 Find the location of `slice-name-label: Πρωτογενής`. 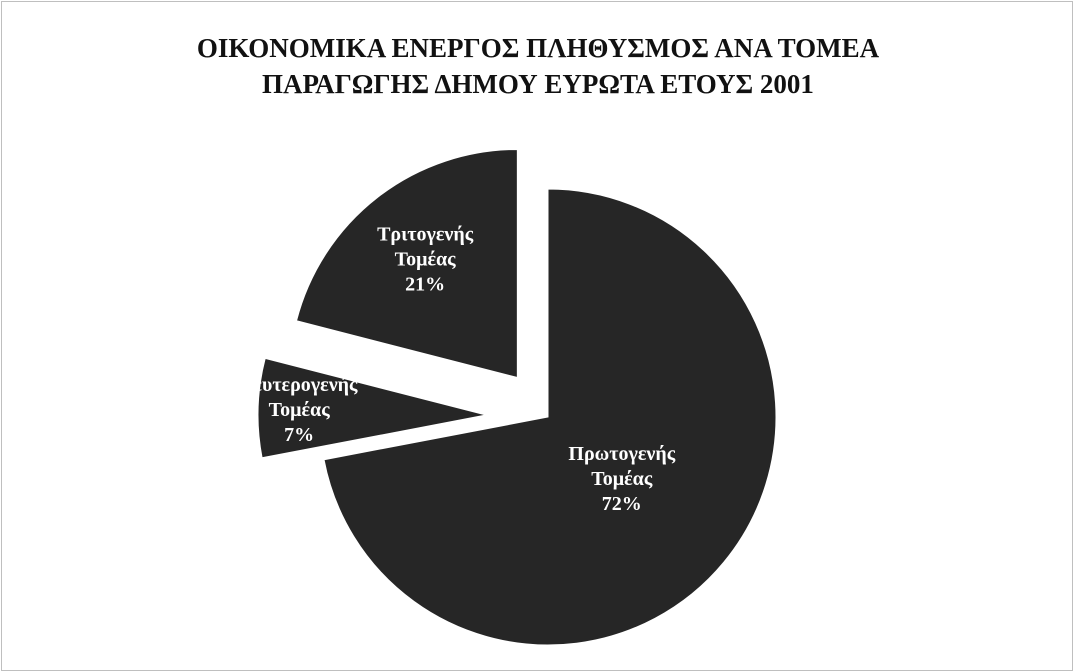

slice-name-label: Πρωτογενής is located at coordinates (621, 454).